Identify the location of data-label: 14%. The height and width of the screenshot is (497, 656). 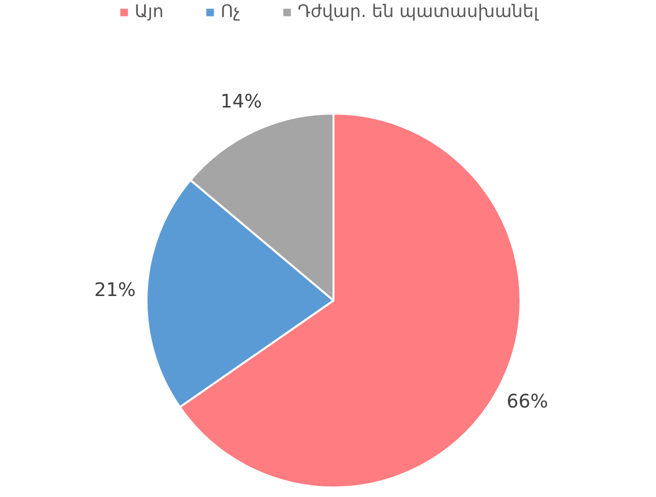
(241, 102).